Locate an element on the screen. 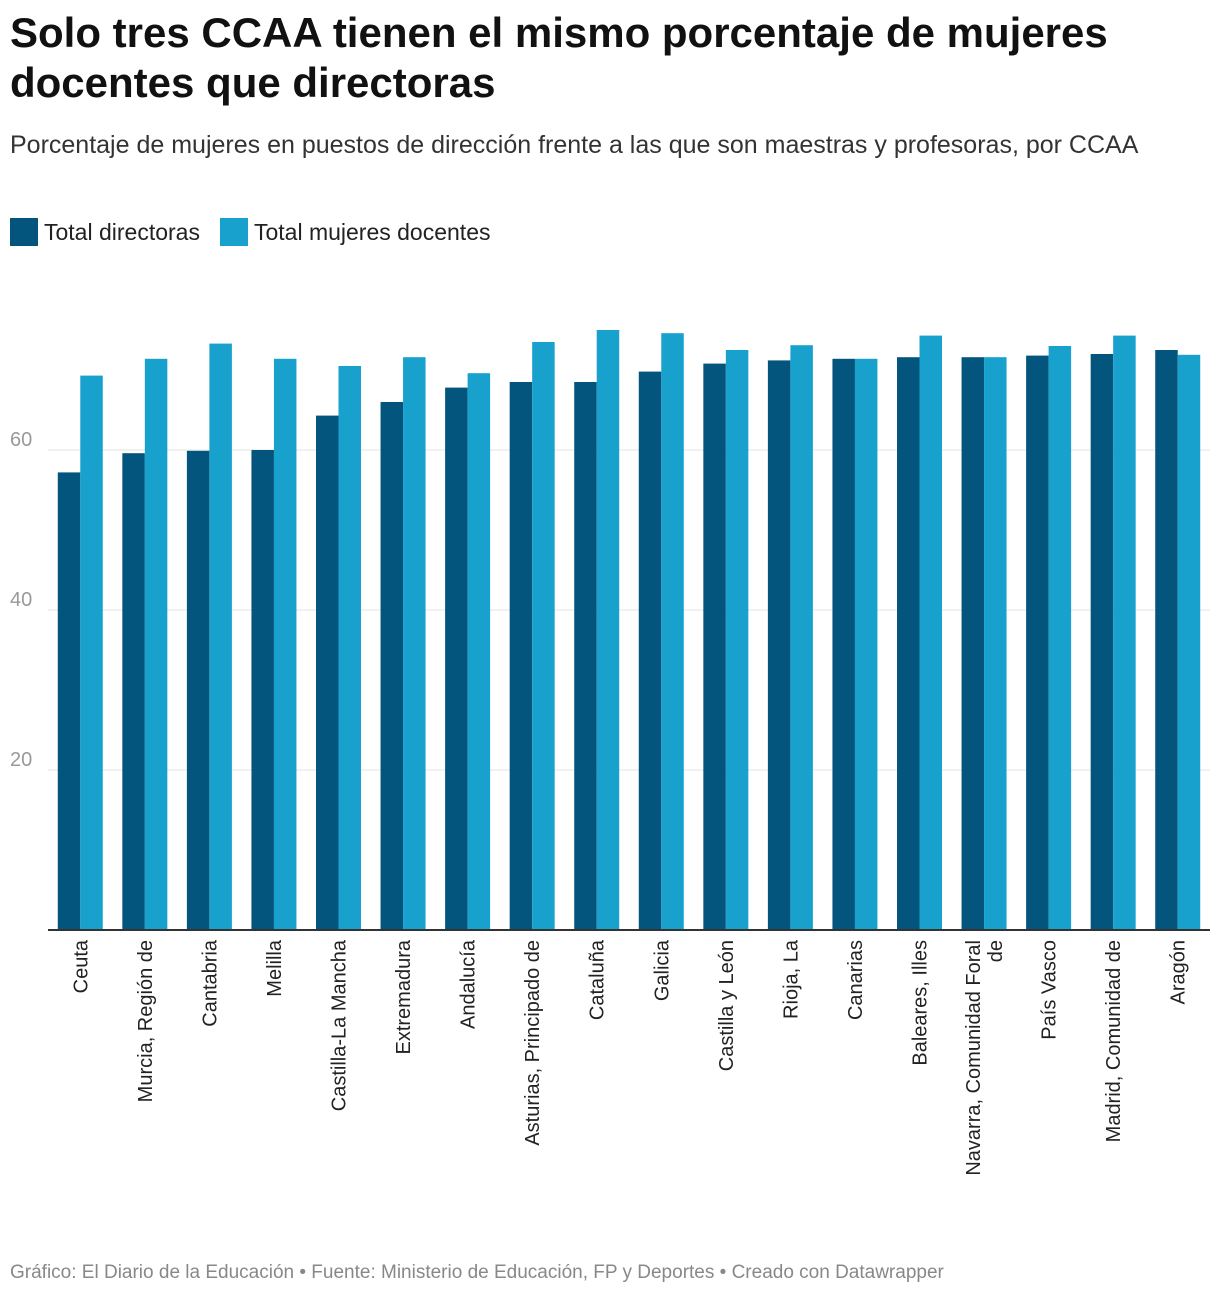  x-tick-label-group-11: Rioja, La is located at coordinates (791, 979).